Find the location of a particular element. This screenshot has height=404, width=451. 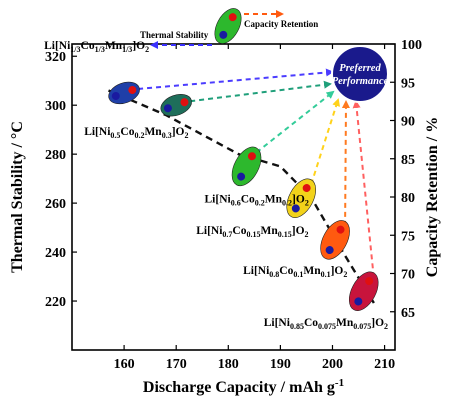

preferred-performance-marker is located at coordinates (360, 74).